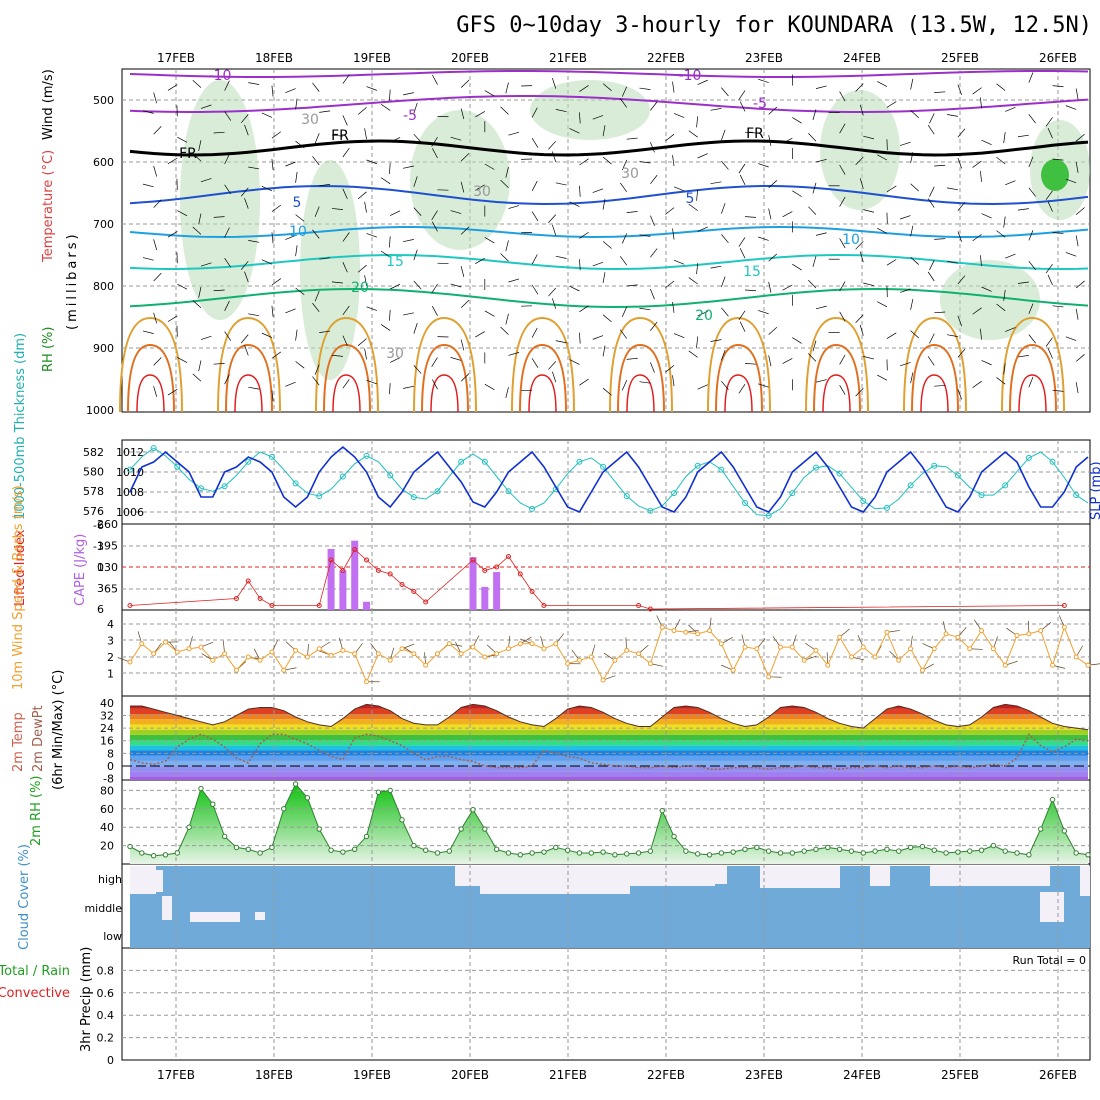  Describe the element at coordinates (609, 148) in the screenshot. I see `freezing-level-line` at that location.